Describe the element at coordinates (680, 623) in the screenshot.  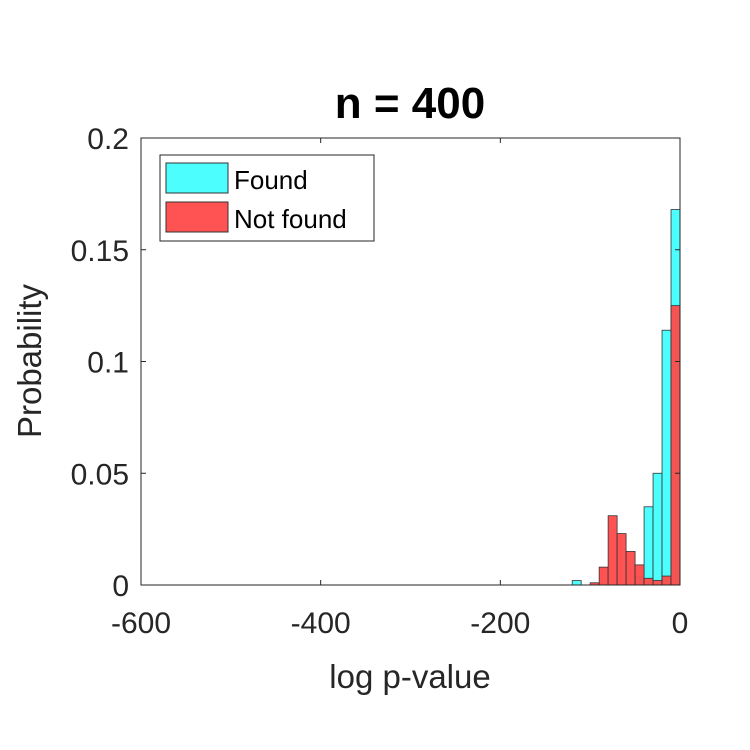
I see `x-tick-label: 0` at that location.